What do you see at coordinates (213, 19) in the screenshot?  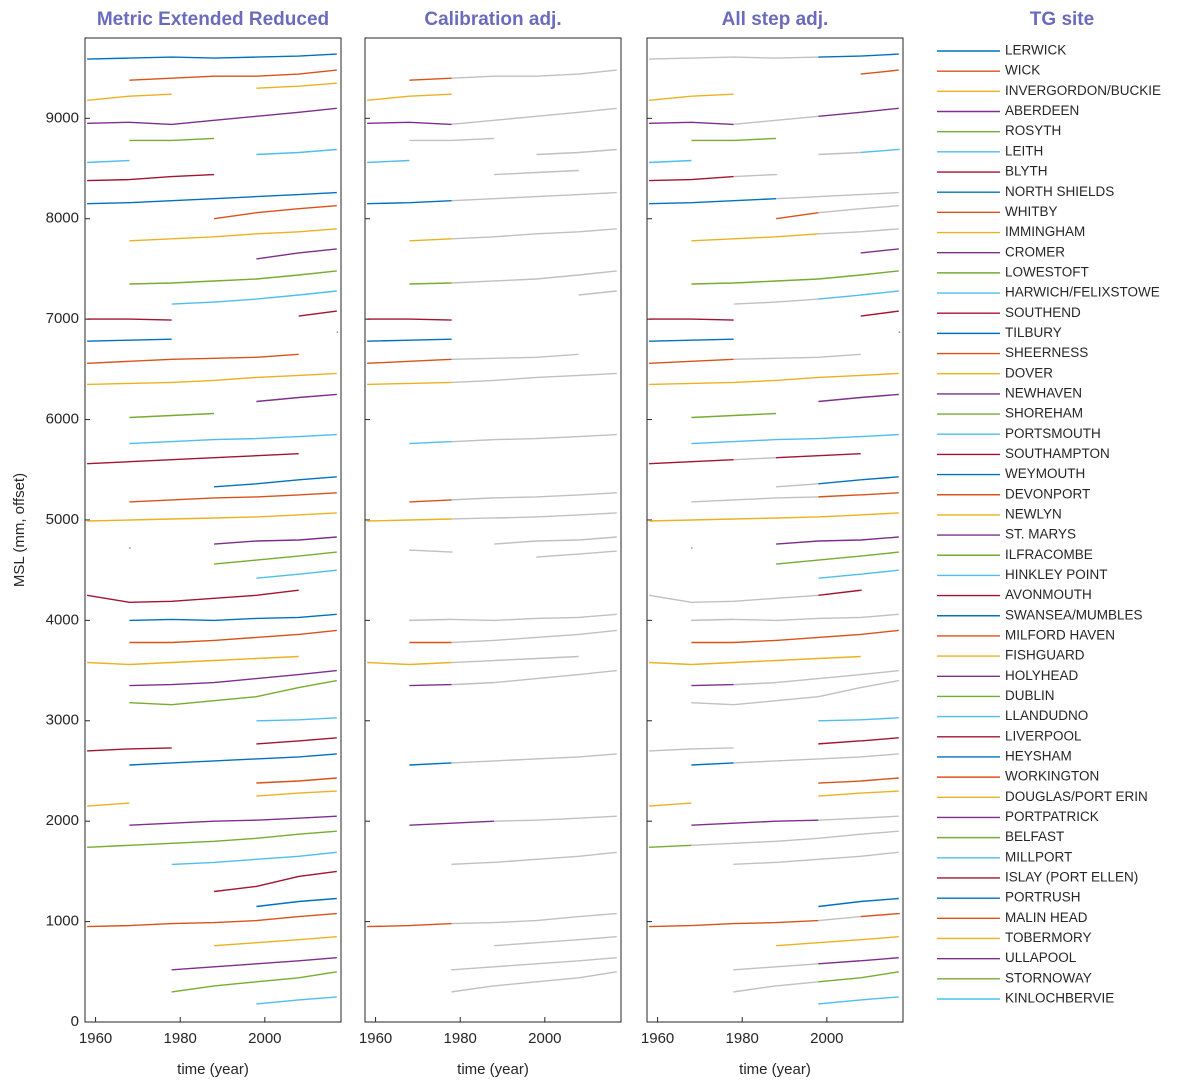 I see `panel-title: Metric Extended Reduced` at bounding box center [213, 19].